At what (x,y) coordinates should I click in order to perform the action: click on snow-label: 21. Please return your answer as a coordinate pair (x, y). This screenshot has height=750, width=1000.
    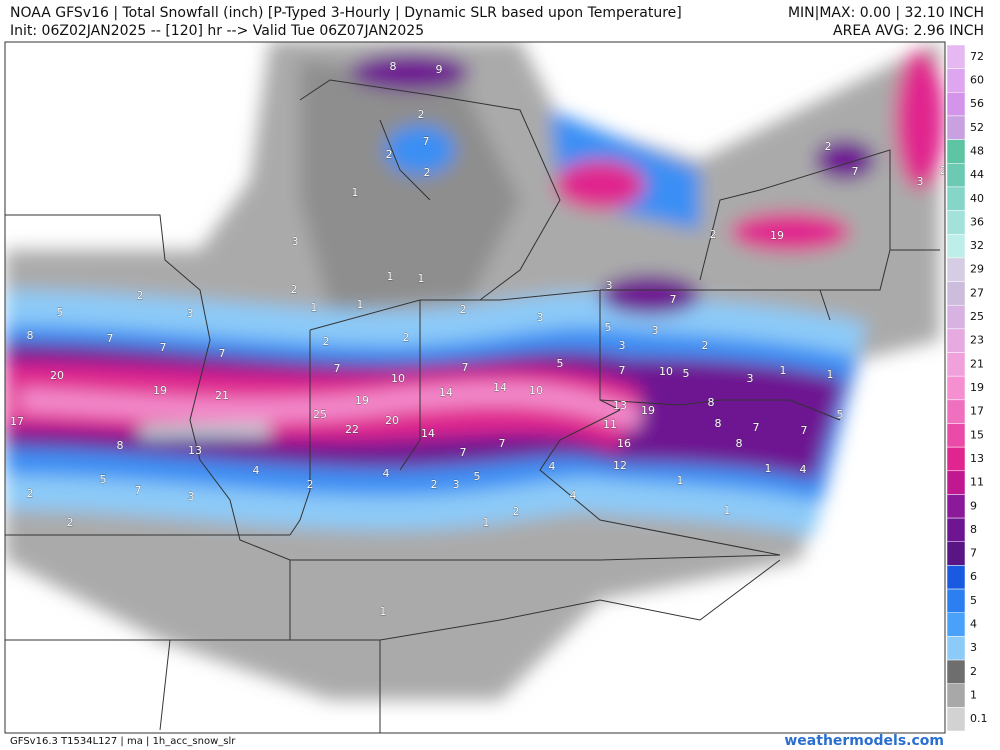
    Looking at the image, I should click on (222, 395).